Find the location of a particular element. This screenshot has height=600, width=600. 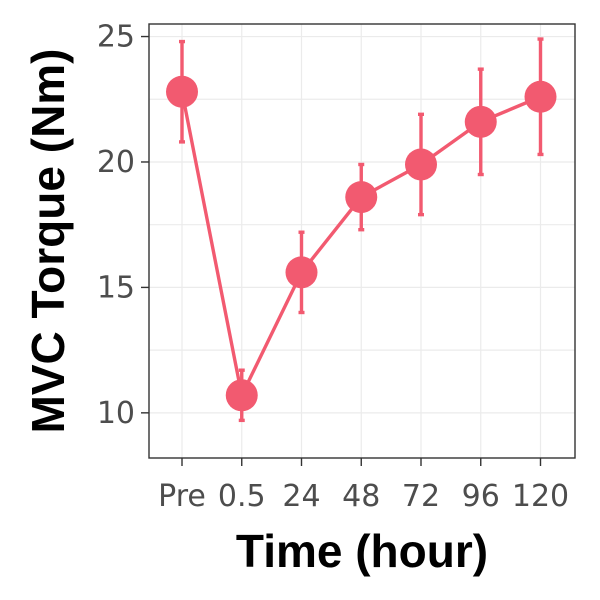

x-axis-title: Time (hour) is located at coordinates (362, 551).